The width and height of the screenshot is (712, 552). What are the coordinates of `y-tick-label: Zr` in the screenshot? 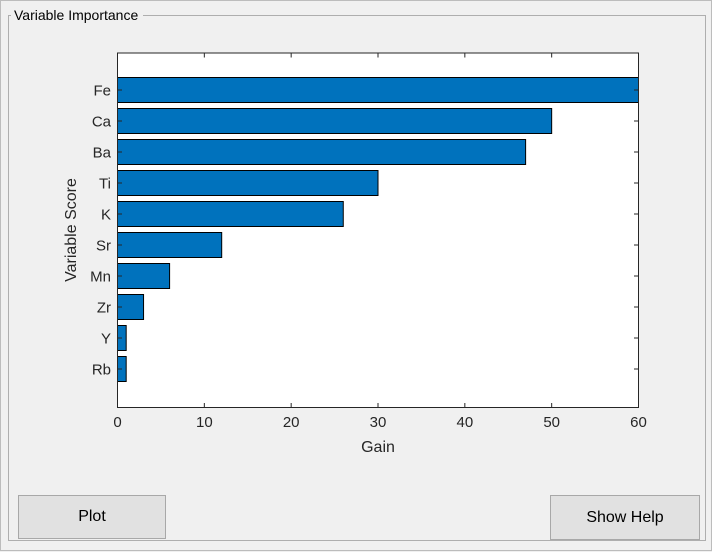 It's located at (104, 308).